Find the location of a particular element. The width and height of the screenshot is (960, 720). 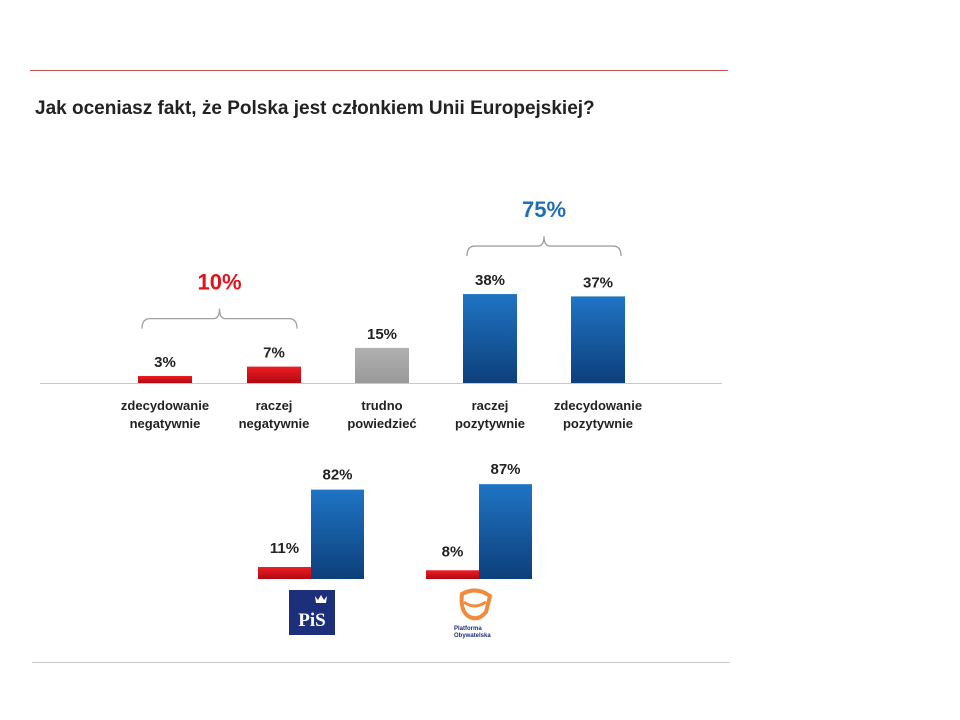

group-total-label: 10% is located at coordinates (219, 282).